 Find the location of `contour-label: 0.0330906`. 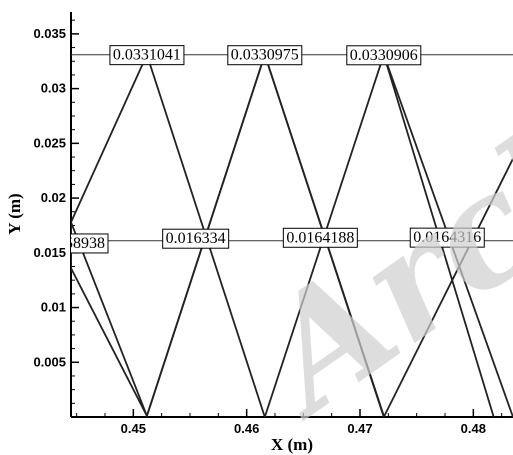

contour-label: 0.0330906 is located at coordinates (384, 55).